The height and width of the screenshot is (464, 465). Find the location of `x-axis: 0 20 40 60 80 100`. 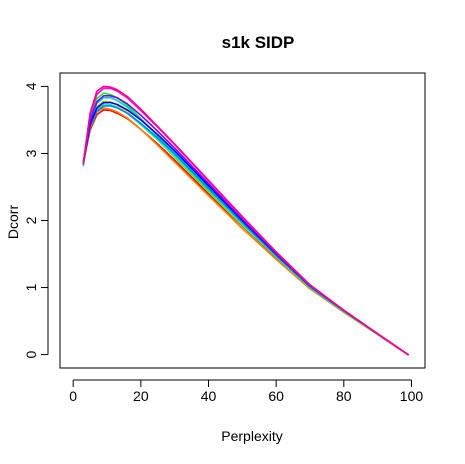

x-axis: 0 20 40 60 80 100 is located at coordinates (246, 391).